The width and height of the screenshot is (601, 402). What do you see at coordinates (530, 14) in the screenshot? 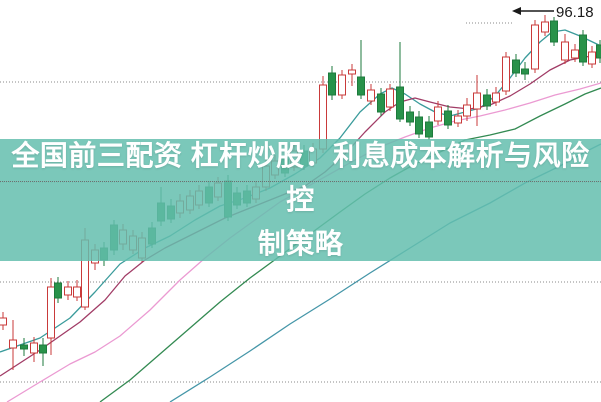
I see `price-annotation: 96.18` at bounding box center [530, 14].